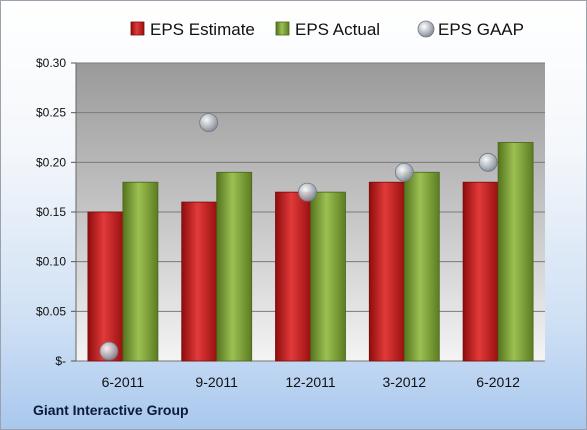 The image size is (587, 430). What do you see at coordinates (123, 382) in the screenshot?
I see `x-tick-label: 6-2011` at bounding box center [123, 382].